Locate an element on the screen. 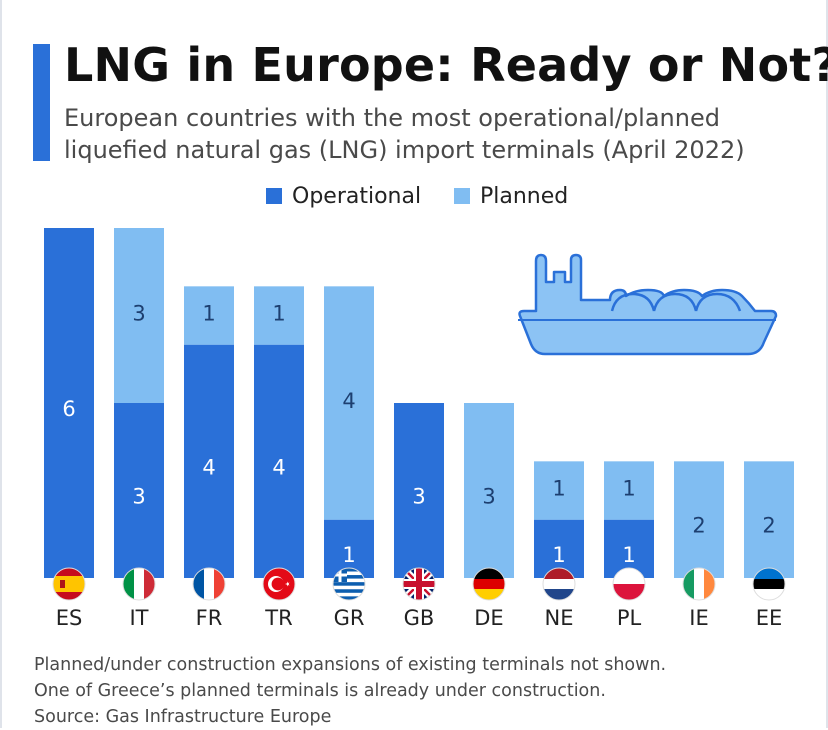 The image size is (828, 730). frame-edge-right is located at coordinates (827, 364).